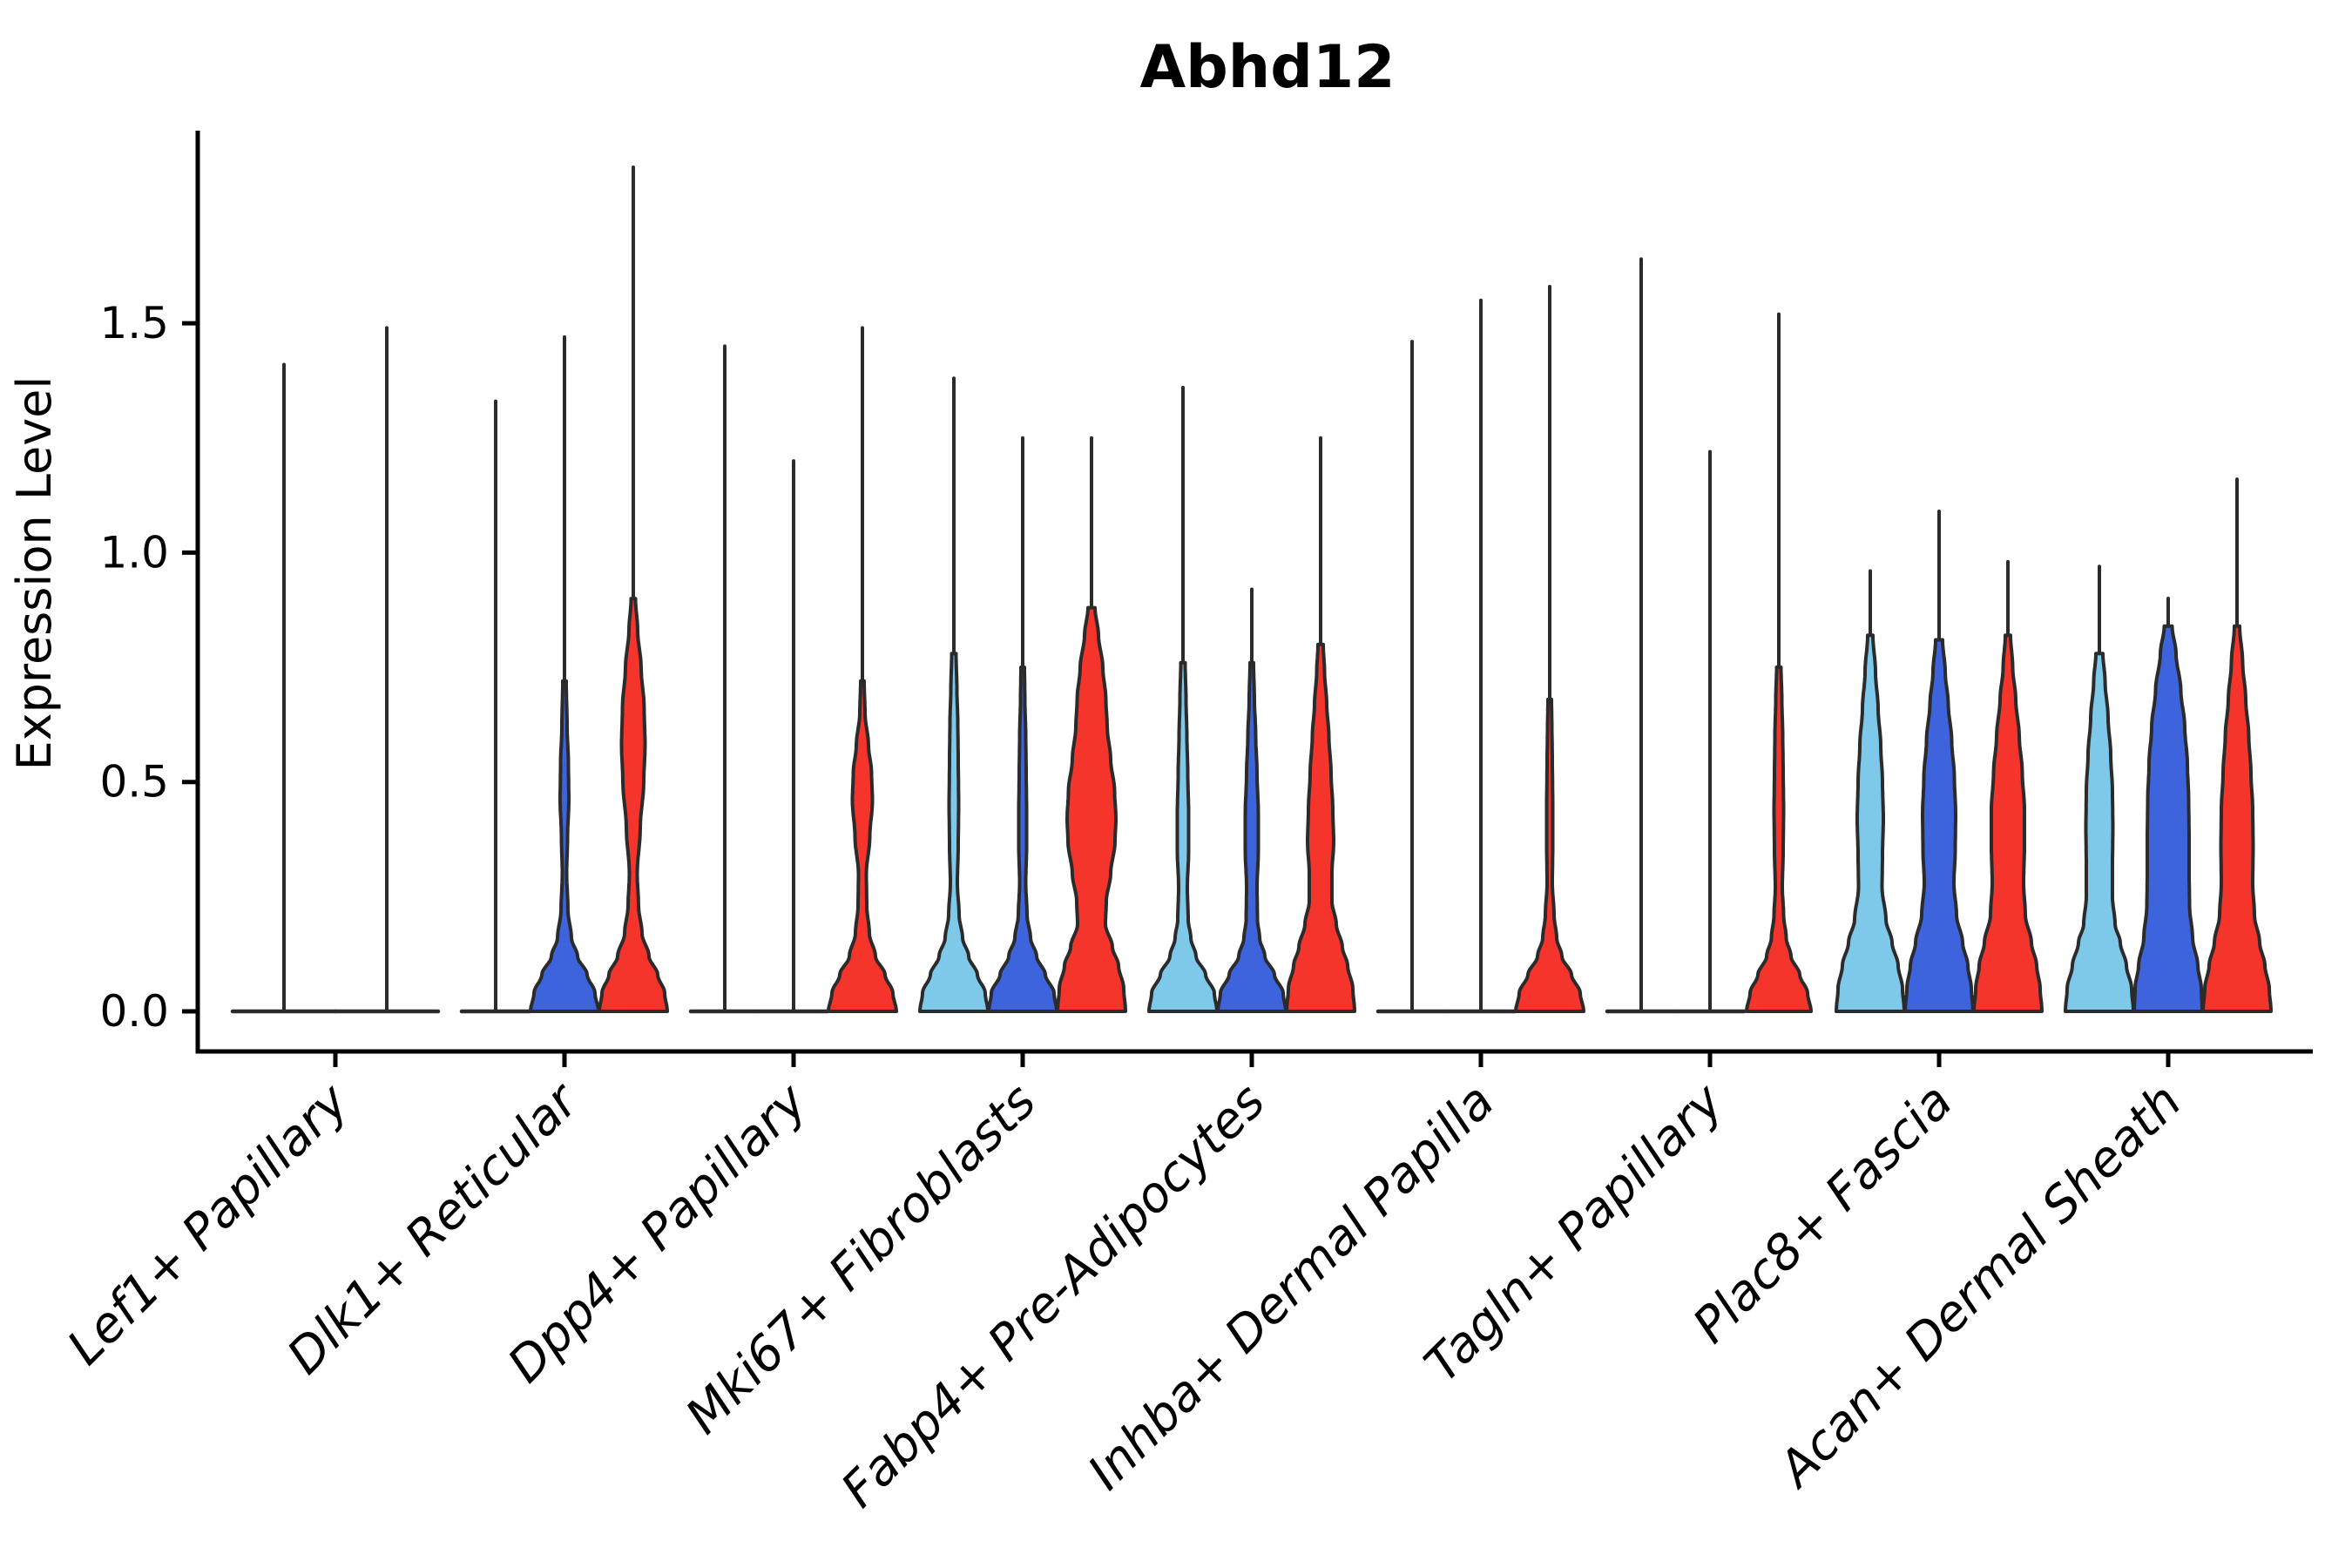 This screenshot has width=2352, height=1568. What do you see at coordinates (1054, 1295) in the screenshot?
I see `x-tick-label: Fabp4+ Pre-Adipocytes` at bounding box center [1054, 1295].